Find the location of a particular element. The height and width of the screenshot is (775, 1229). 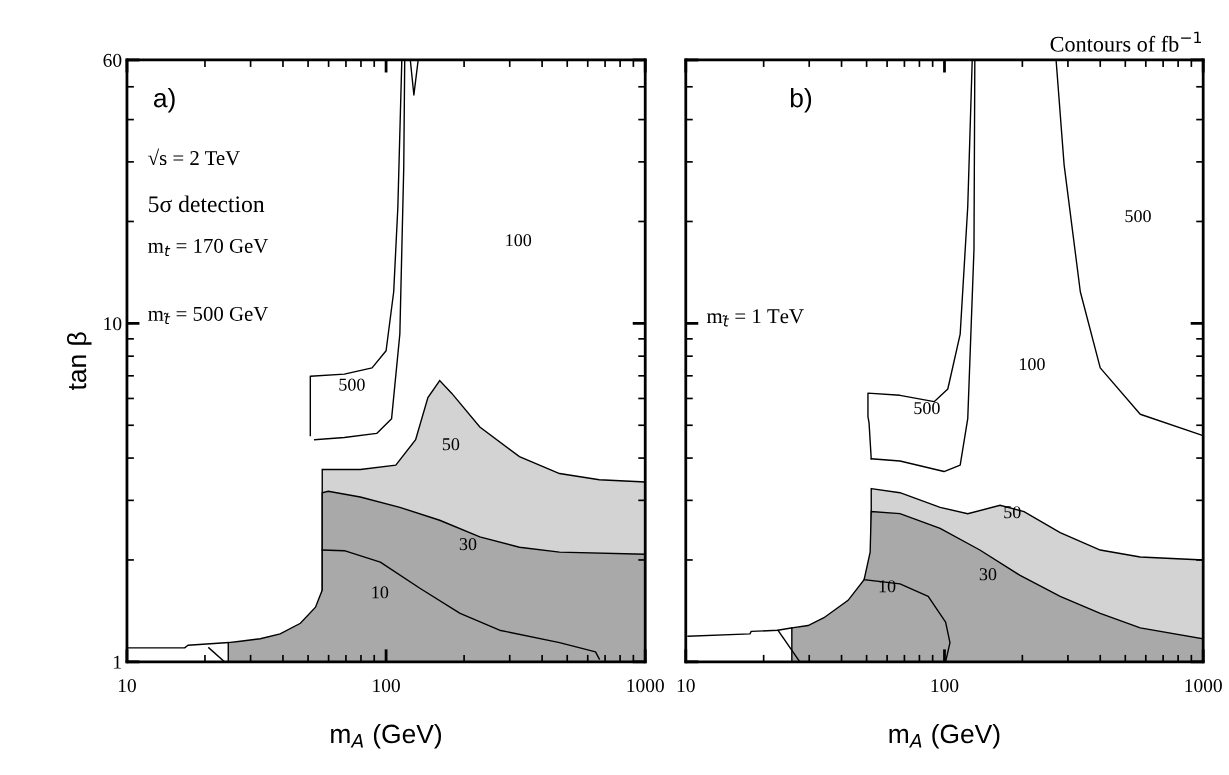

chart-title: Contours of fb$^{−1}$ is located at coordinates (1125, 41).